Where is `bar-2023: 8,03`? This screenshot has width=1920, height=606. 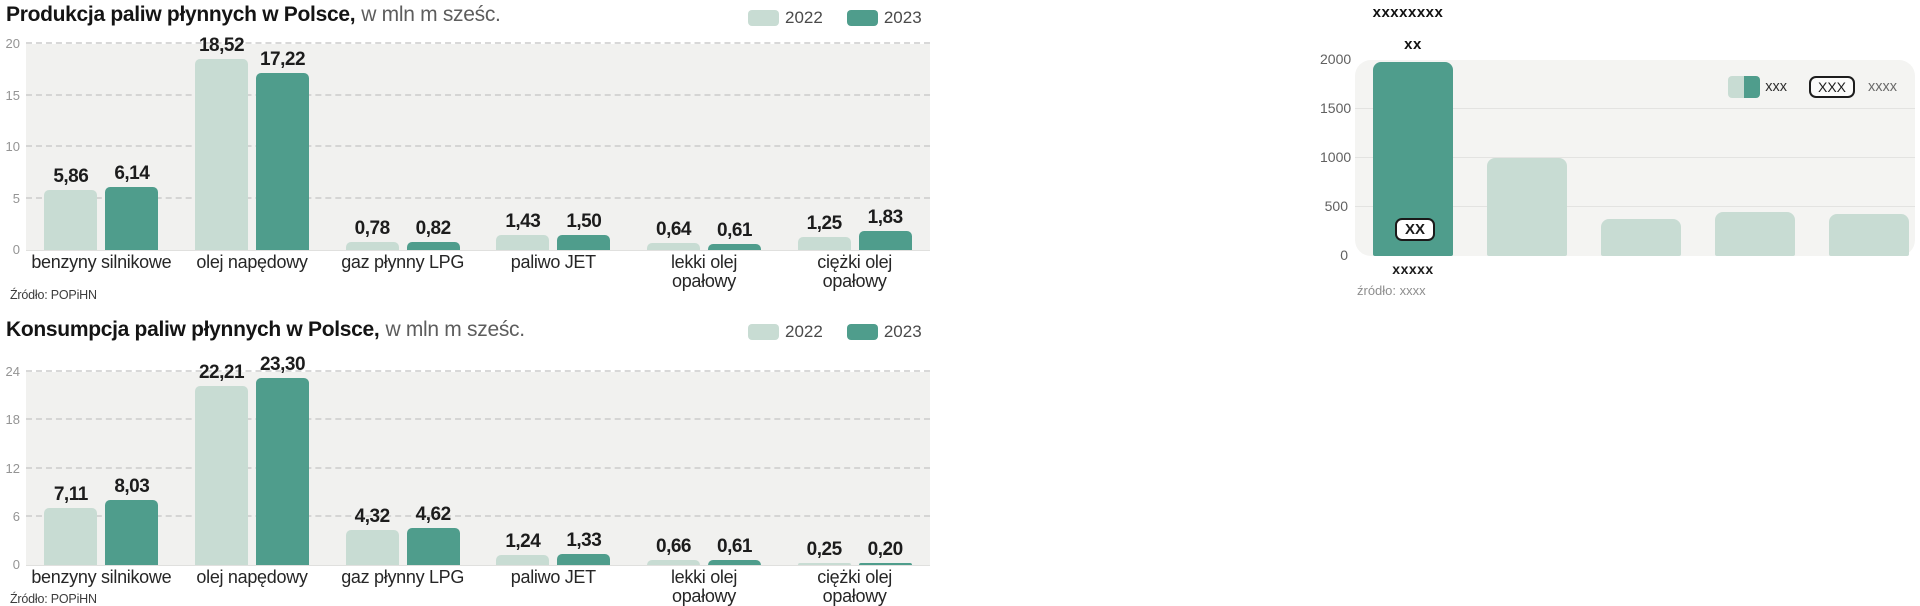
bar-2023: 8,03 is located at coordinates (132, 520).